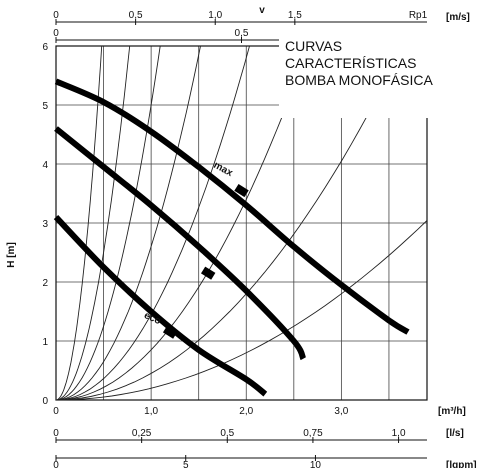 The height and width of the screenshot is (468, 478). What do you see at coordinates (186, 464) in the screenshot?
I see `secondary-tick-label: 5` at bounding box center [186, 464].